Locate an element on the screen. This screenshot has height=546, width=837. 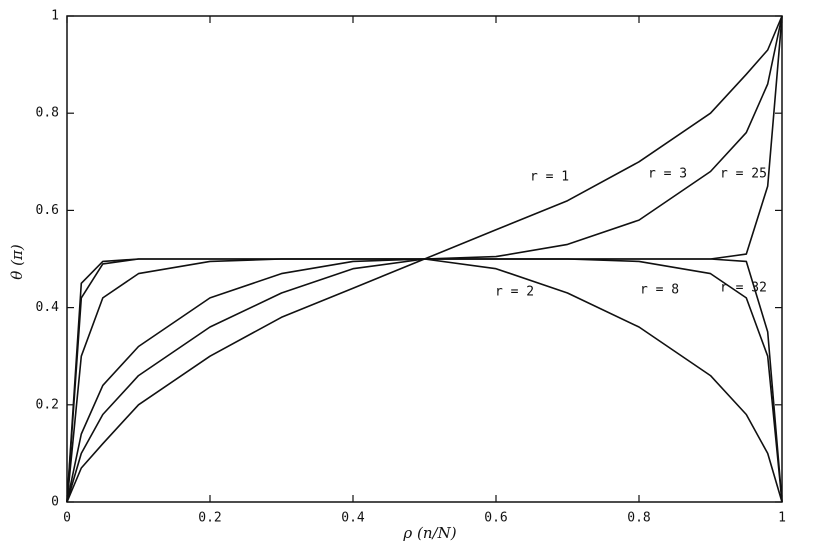
series-label: r = 32 is located at coordinates (743, 288).